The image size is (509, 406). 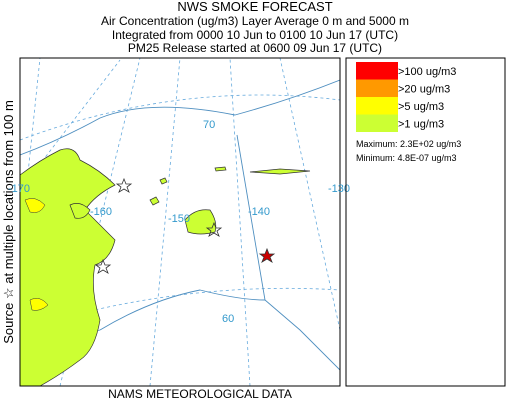 What do you see at coordinates (408, 144) in the screenshot?
I see `legend-maximum: Maximum: 2.3E+02 ug/m3` at bounding box center [408, 144].